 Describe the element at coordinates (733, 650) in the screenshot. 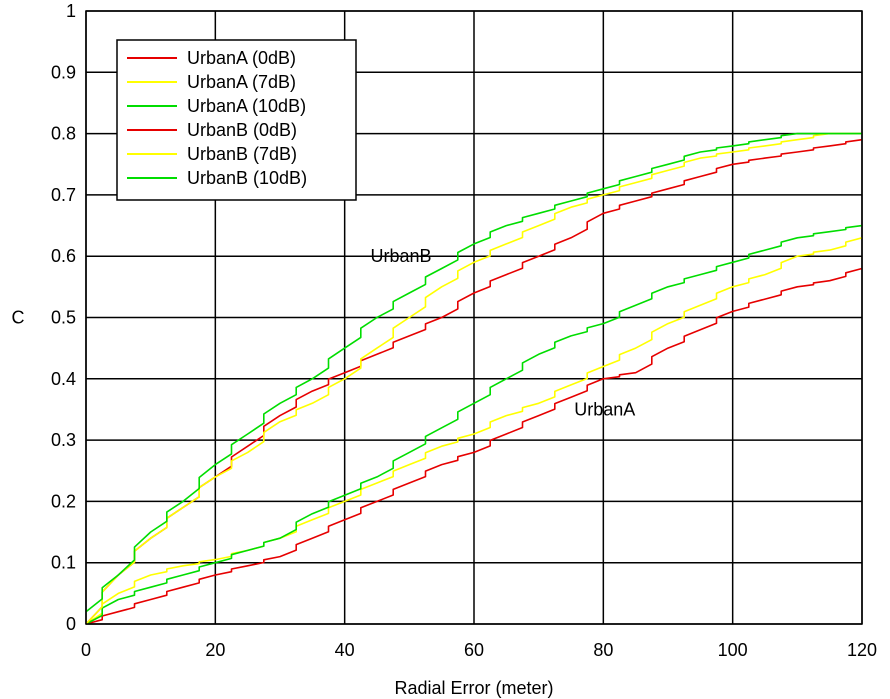

I see `x-tick-label: 100` at that location.